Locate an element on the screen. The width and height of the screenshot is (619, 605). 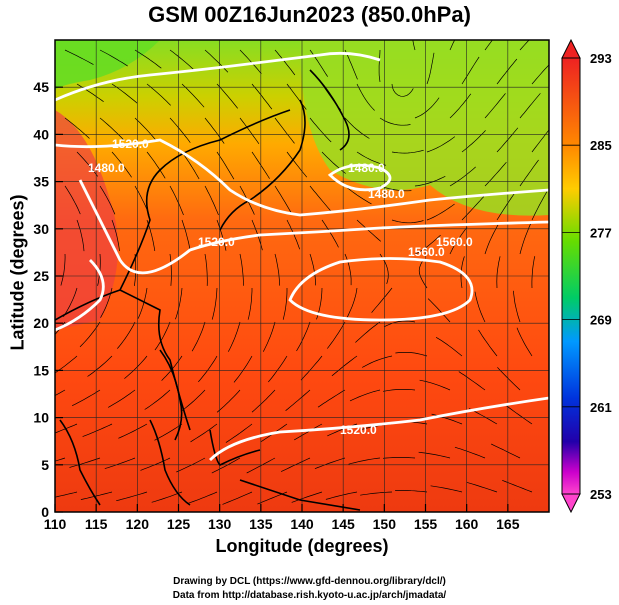
colorbar-label: 277 is located at coordinates (601, 232).